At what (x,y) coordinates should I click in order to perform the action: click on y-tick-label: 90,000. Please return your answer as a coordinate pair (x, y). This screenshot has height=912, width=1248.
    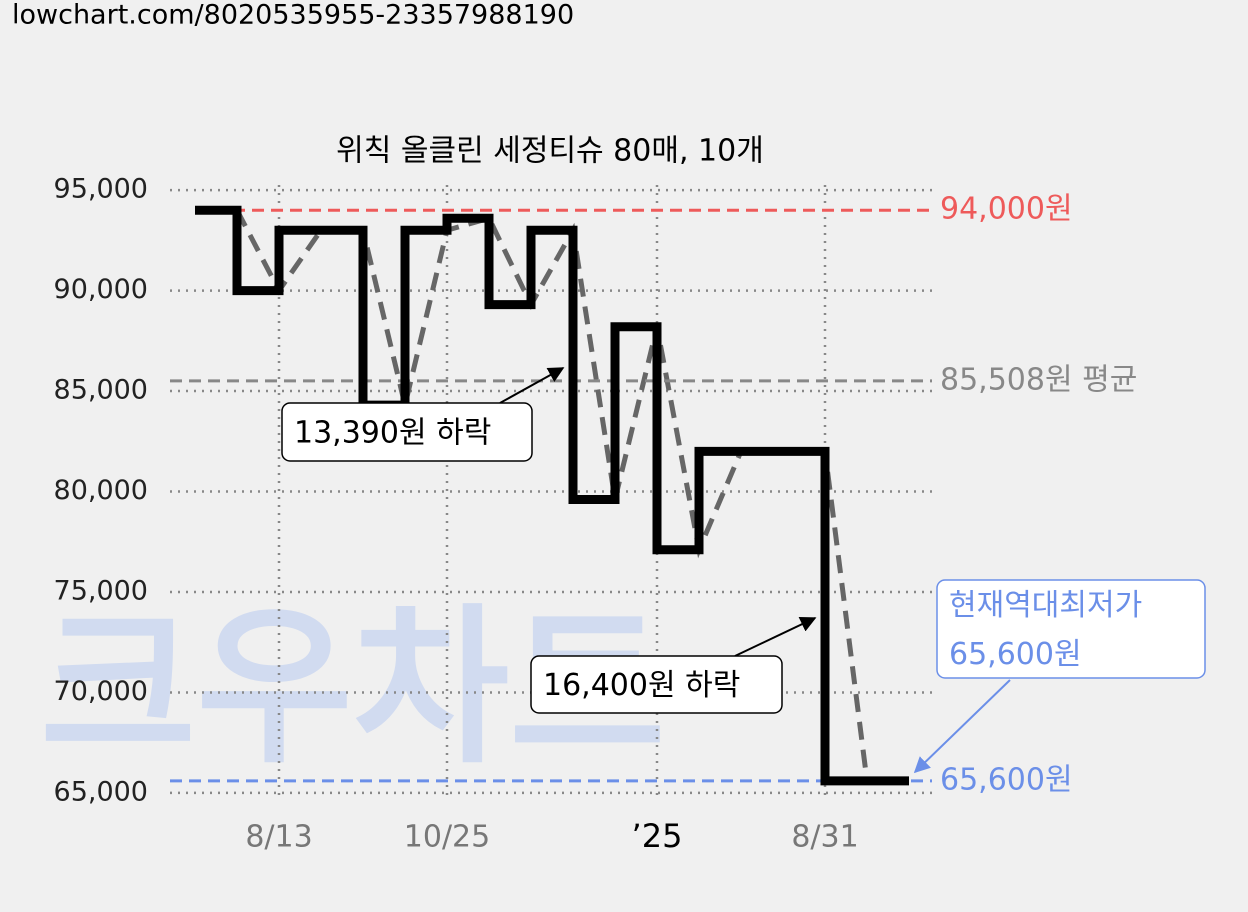
    Looking at the image, I should click on (101, 289).